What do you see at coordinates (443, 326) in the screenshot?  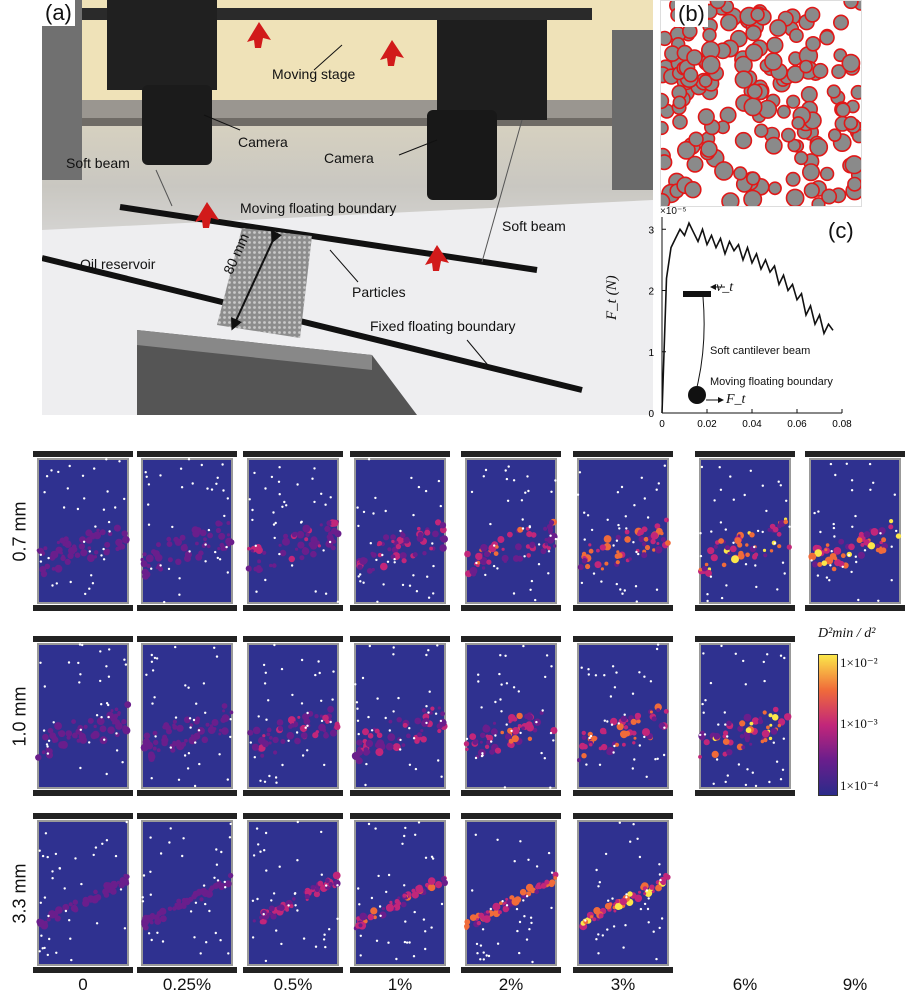 I see `label-fixed-boundary: Fixed floating boundary` at bounding box center [443, 326].